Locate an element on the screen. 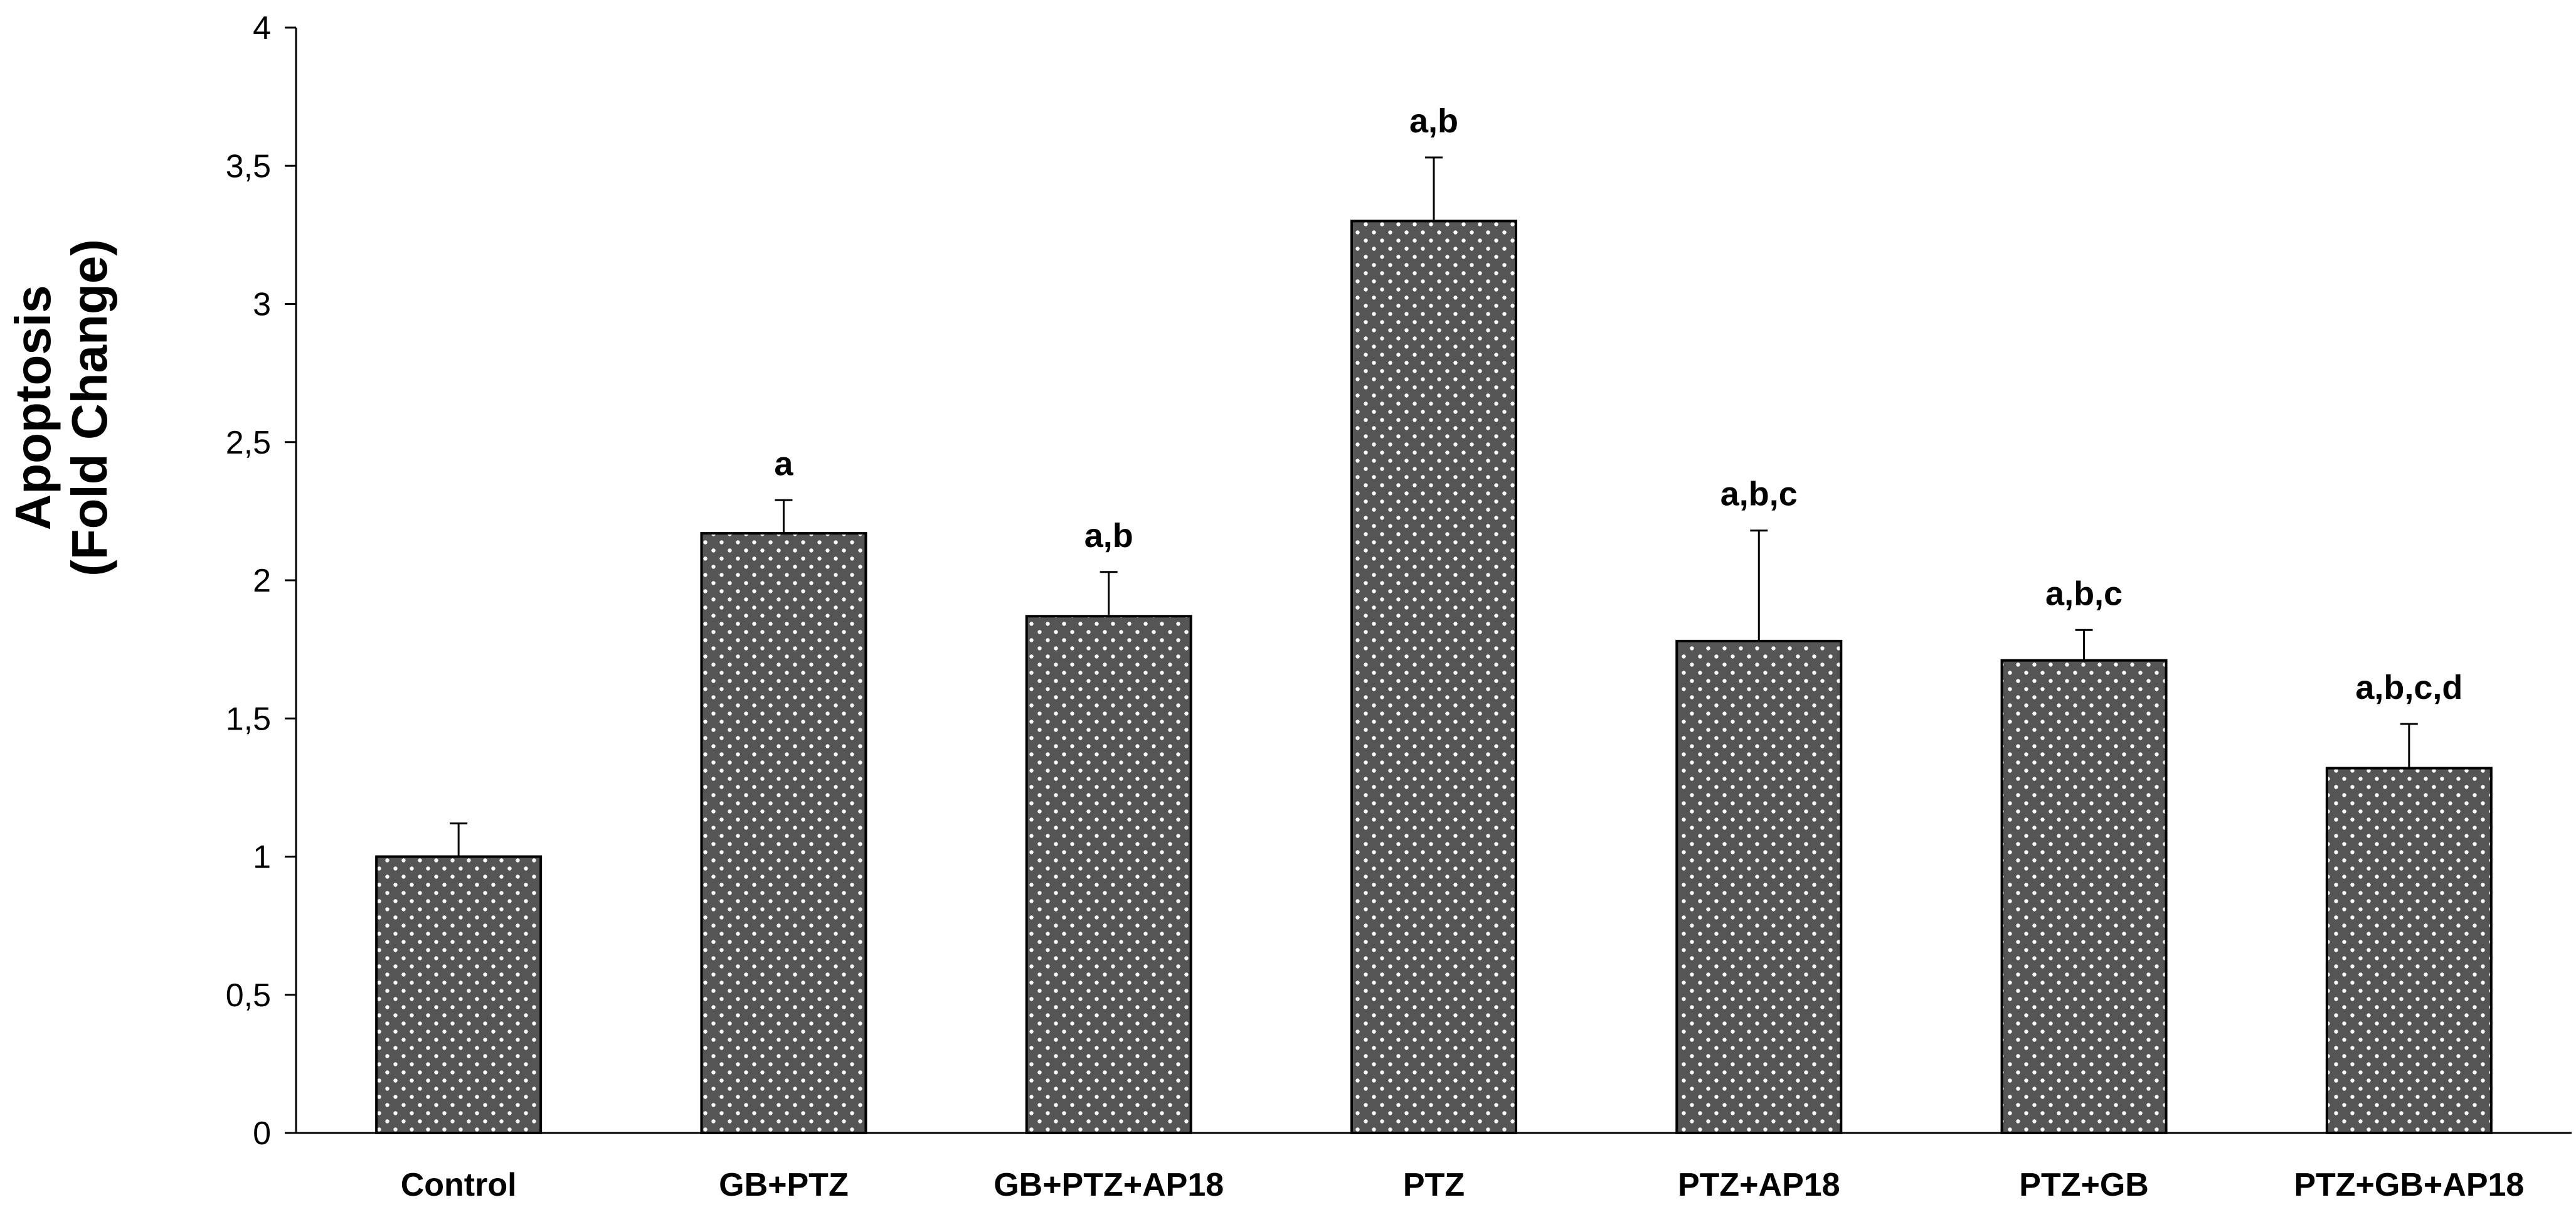  y-tick-label: 1 is located at coordinates (262, 857).